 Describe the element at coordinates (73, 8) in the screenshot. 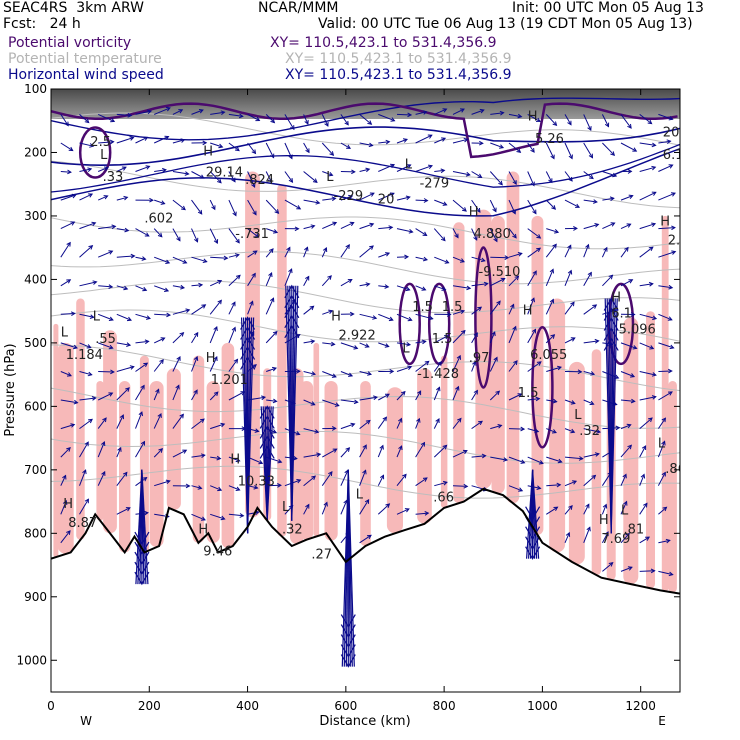

I see `model-title: SEAC4RS 3km ARW` at that location.